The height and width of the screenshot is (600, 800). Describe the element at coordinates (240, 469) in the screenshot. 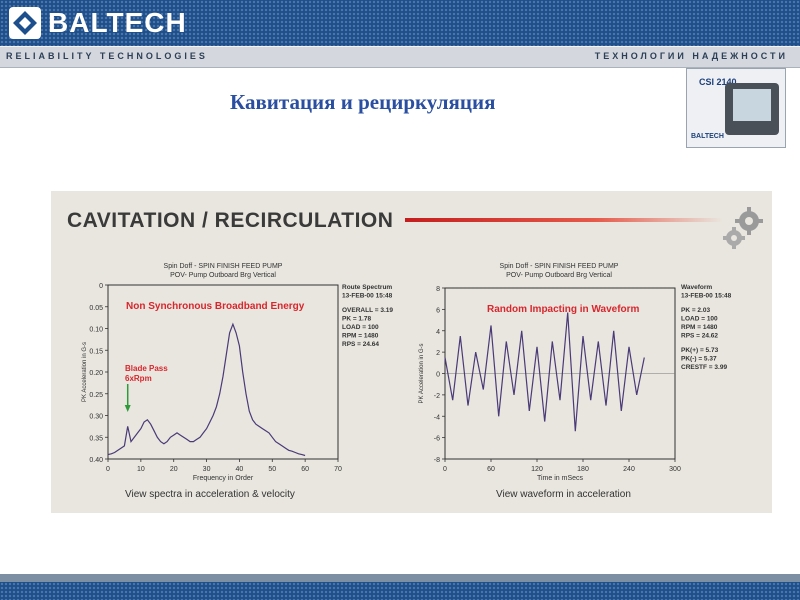

I see `x-tick-label: 40` at that location.